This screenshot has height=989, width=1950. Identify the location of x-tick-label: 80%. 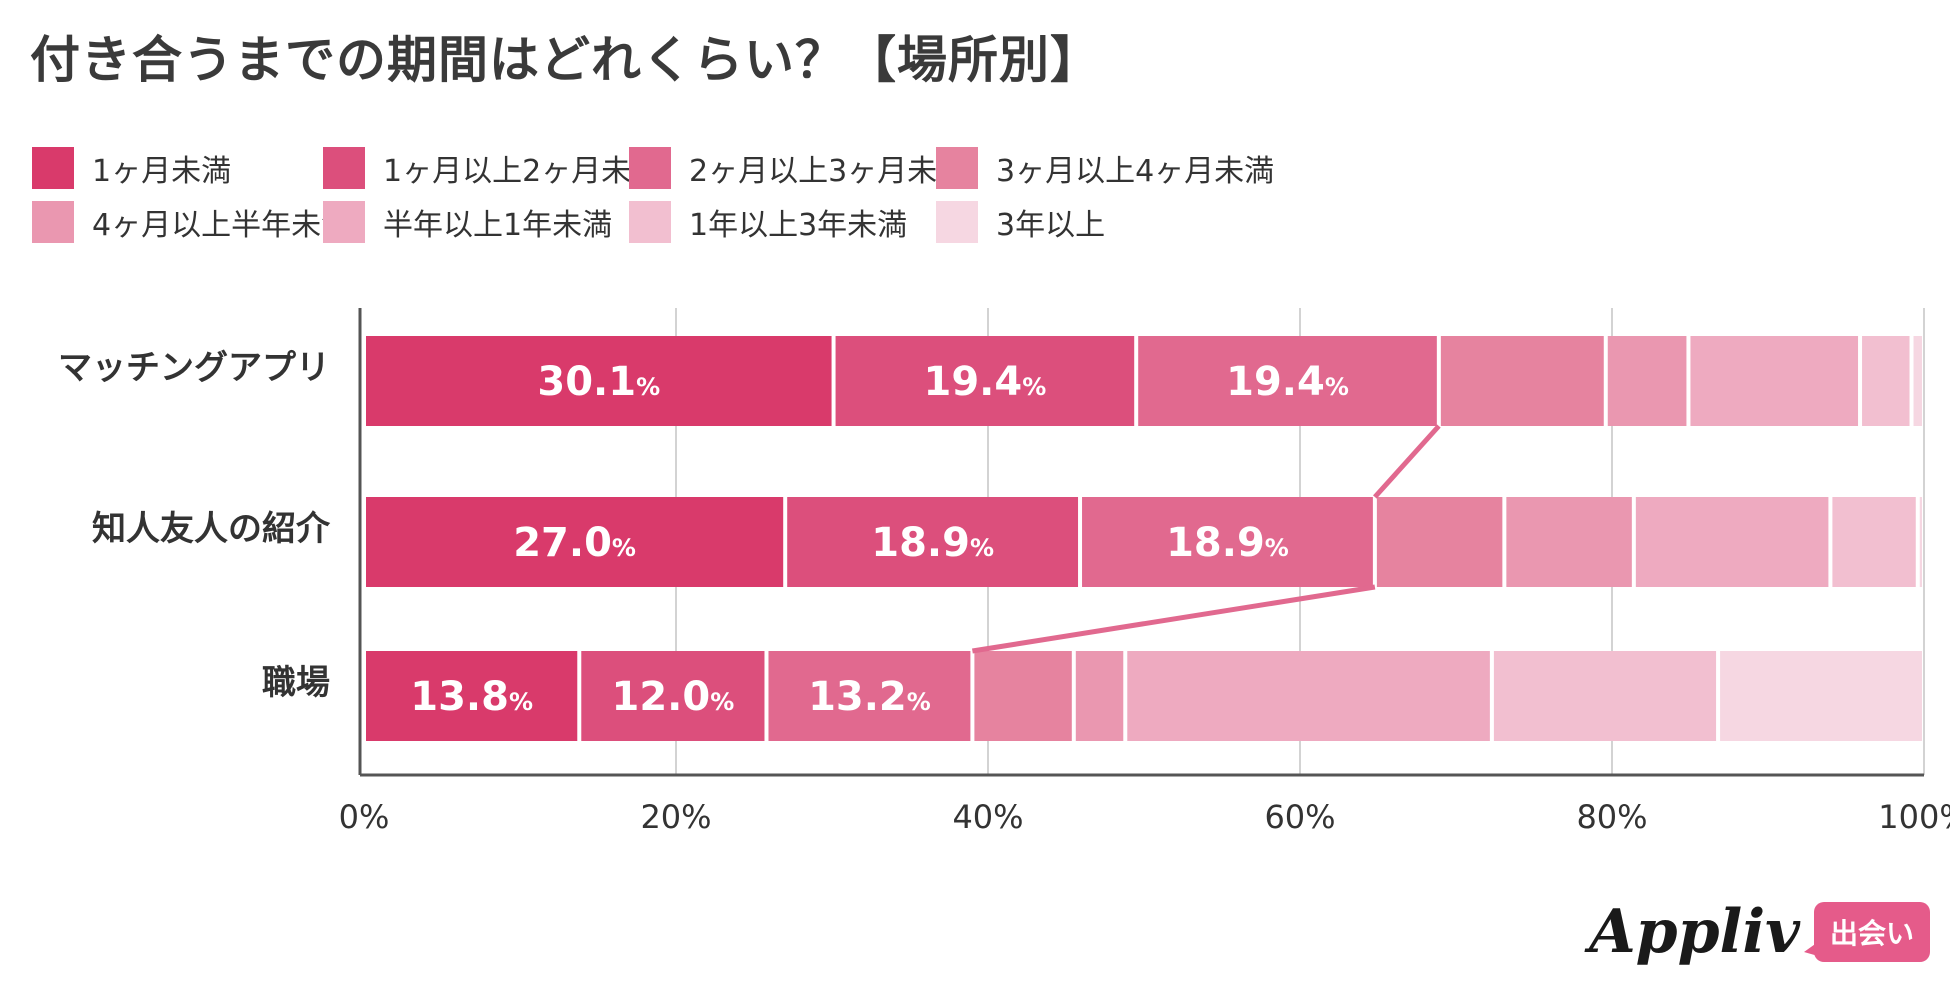
(1611, 817).